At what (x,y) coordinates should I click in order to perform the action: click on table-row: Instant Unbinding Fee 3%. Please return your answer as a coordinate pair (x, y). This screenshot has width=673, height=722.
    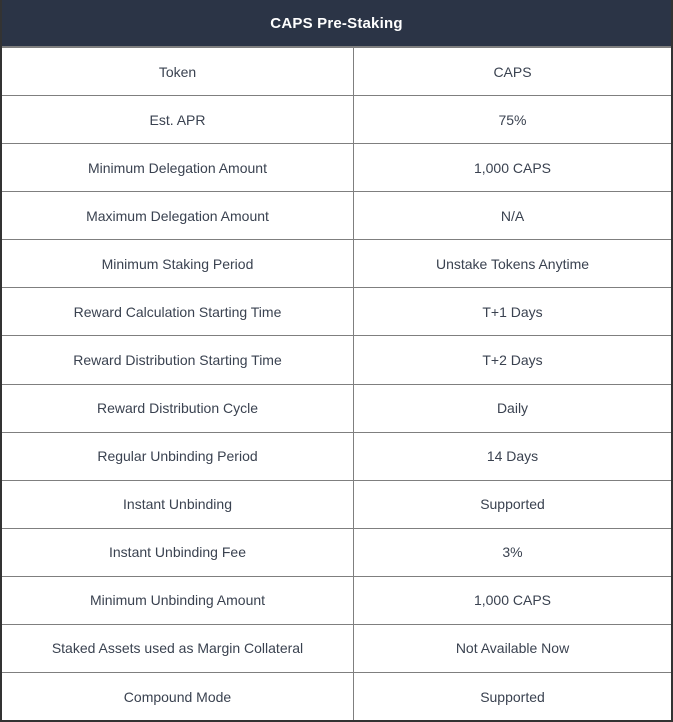
    Looking at the image, I should click on (336, 552).